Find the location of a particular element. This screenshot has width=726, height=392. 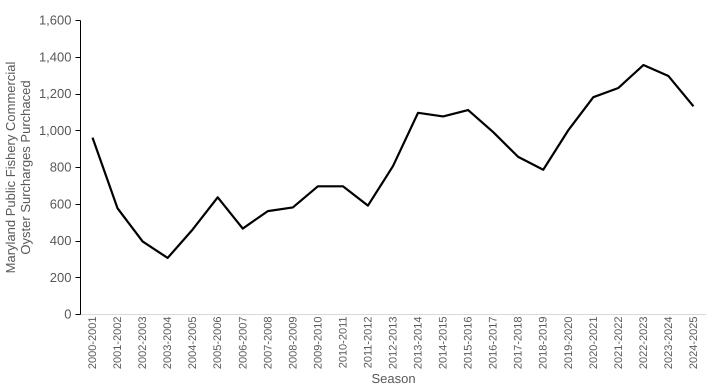

x-tick-label: 2009-2010 is located at coordinates (318, 343).